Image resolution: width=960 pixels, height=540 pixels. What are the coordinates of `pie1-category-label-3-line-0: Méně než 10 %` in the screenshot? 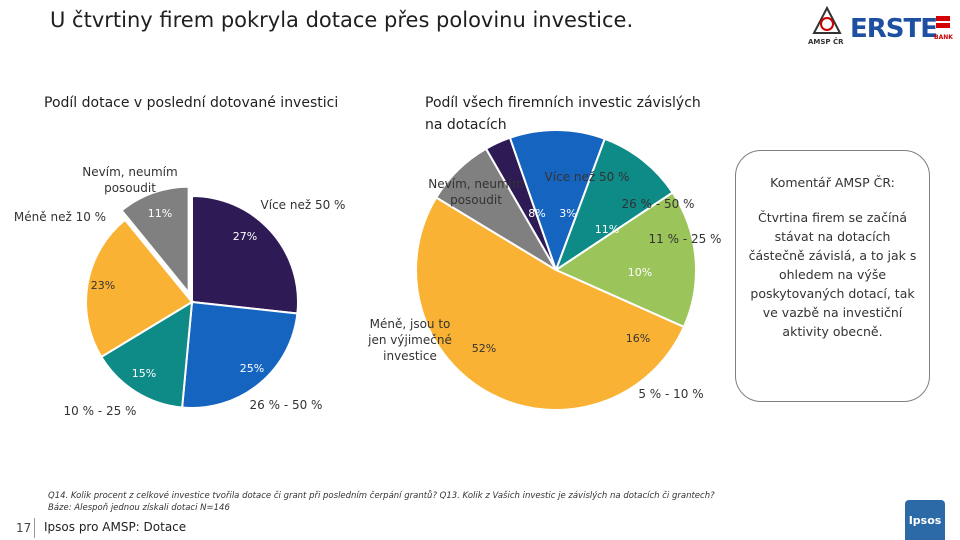 It's located at (60, 217).